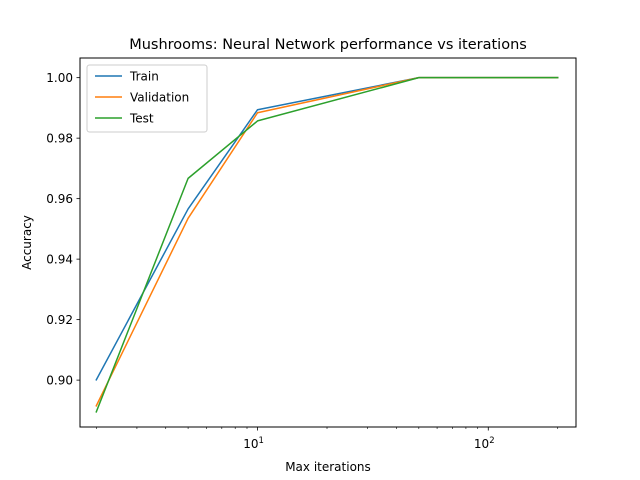  What do you see at coordinates (141, 118) in the screenshot?
I see `legend-label-test: Test` at bounding box center [141, 118].